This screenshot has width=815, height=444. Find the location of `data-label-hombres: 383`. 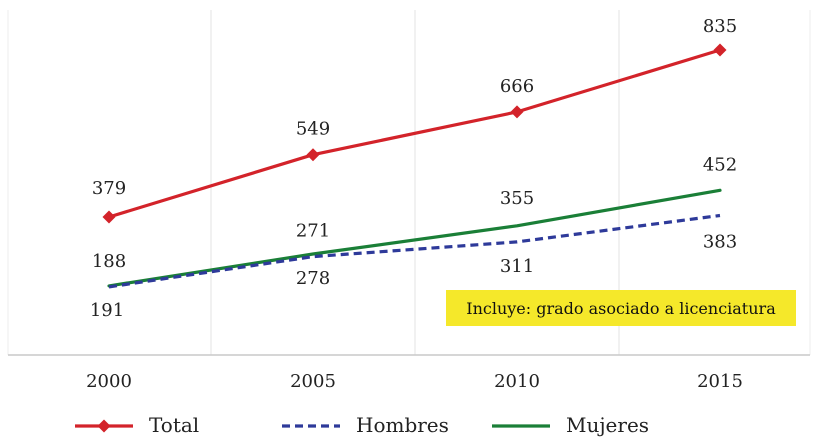

data-label-hombres: 383 is located at coordinates (720, 242).